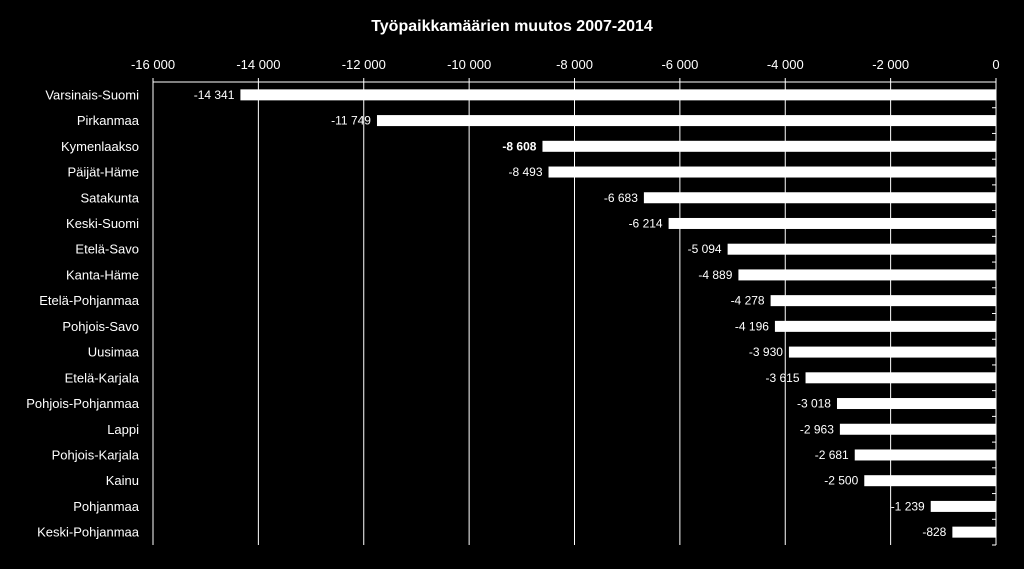 Image resolution: width=1024 pixels, height=569 pixels. I want to click on data-label: -3 615, so click(783, 378).